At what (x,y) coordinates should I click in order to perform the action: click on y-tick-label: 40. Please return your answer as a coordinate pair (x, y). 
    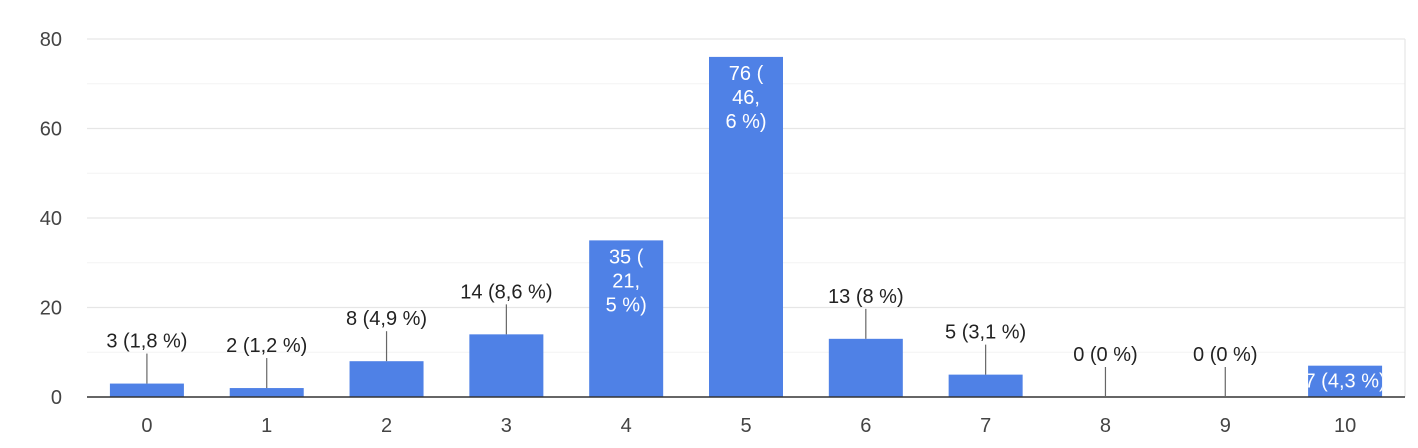
    Looking at the image, I should click on (51, 219).